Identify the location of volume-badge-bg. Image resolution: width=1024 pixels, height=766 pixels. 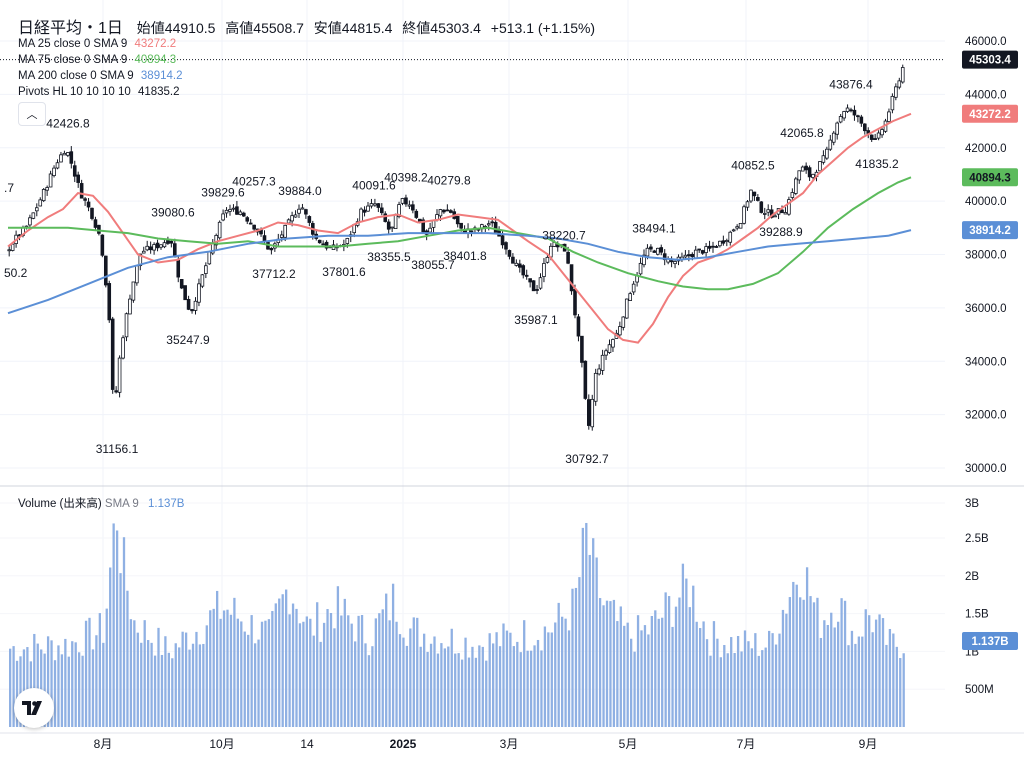
(990, 641).